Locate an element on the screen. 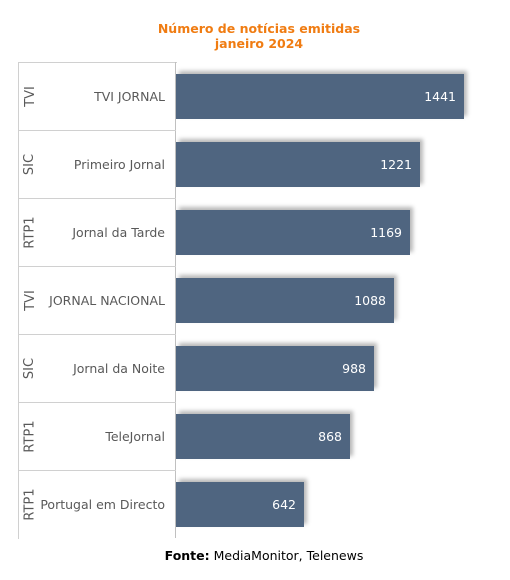 Image resolution: width=510 pixels, height=580 pixels. chart-title: Número de notícias emitidas is located at coordinates (259, 28).